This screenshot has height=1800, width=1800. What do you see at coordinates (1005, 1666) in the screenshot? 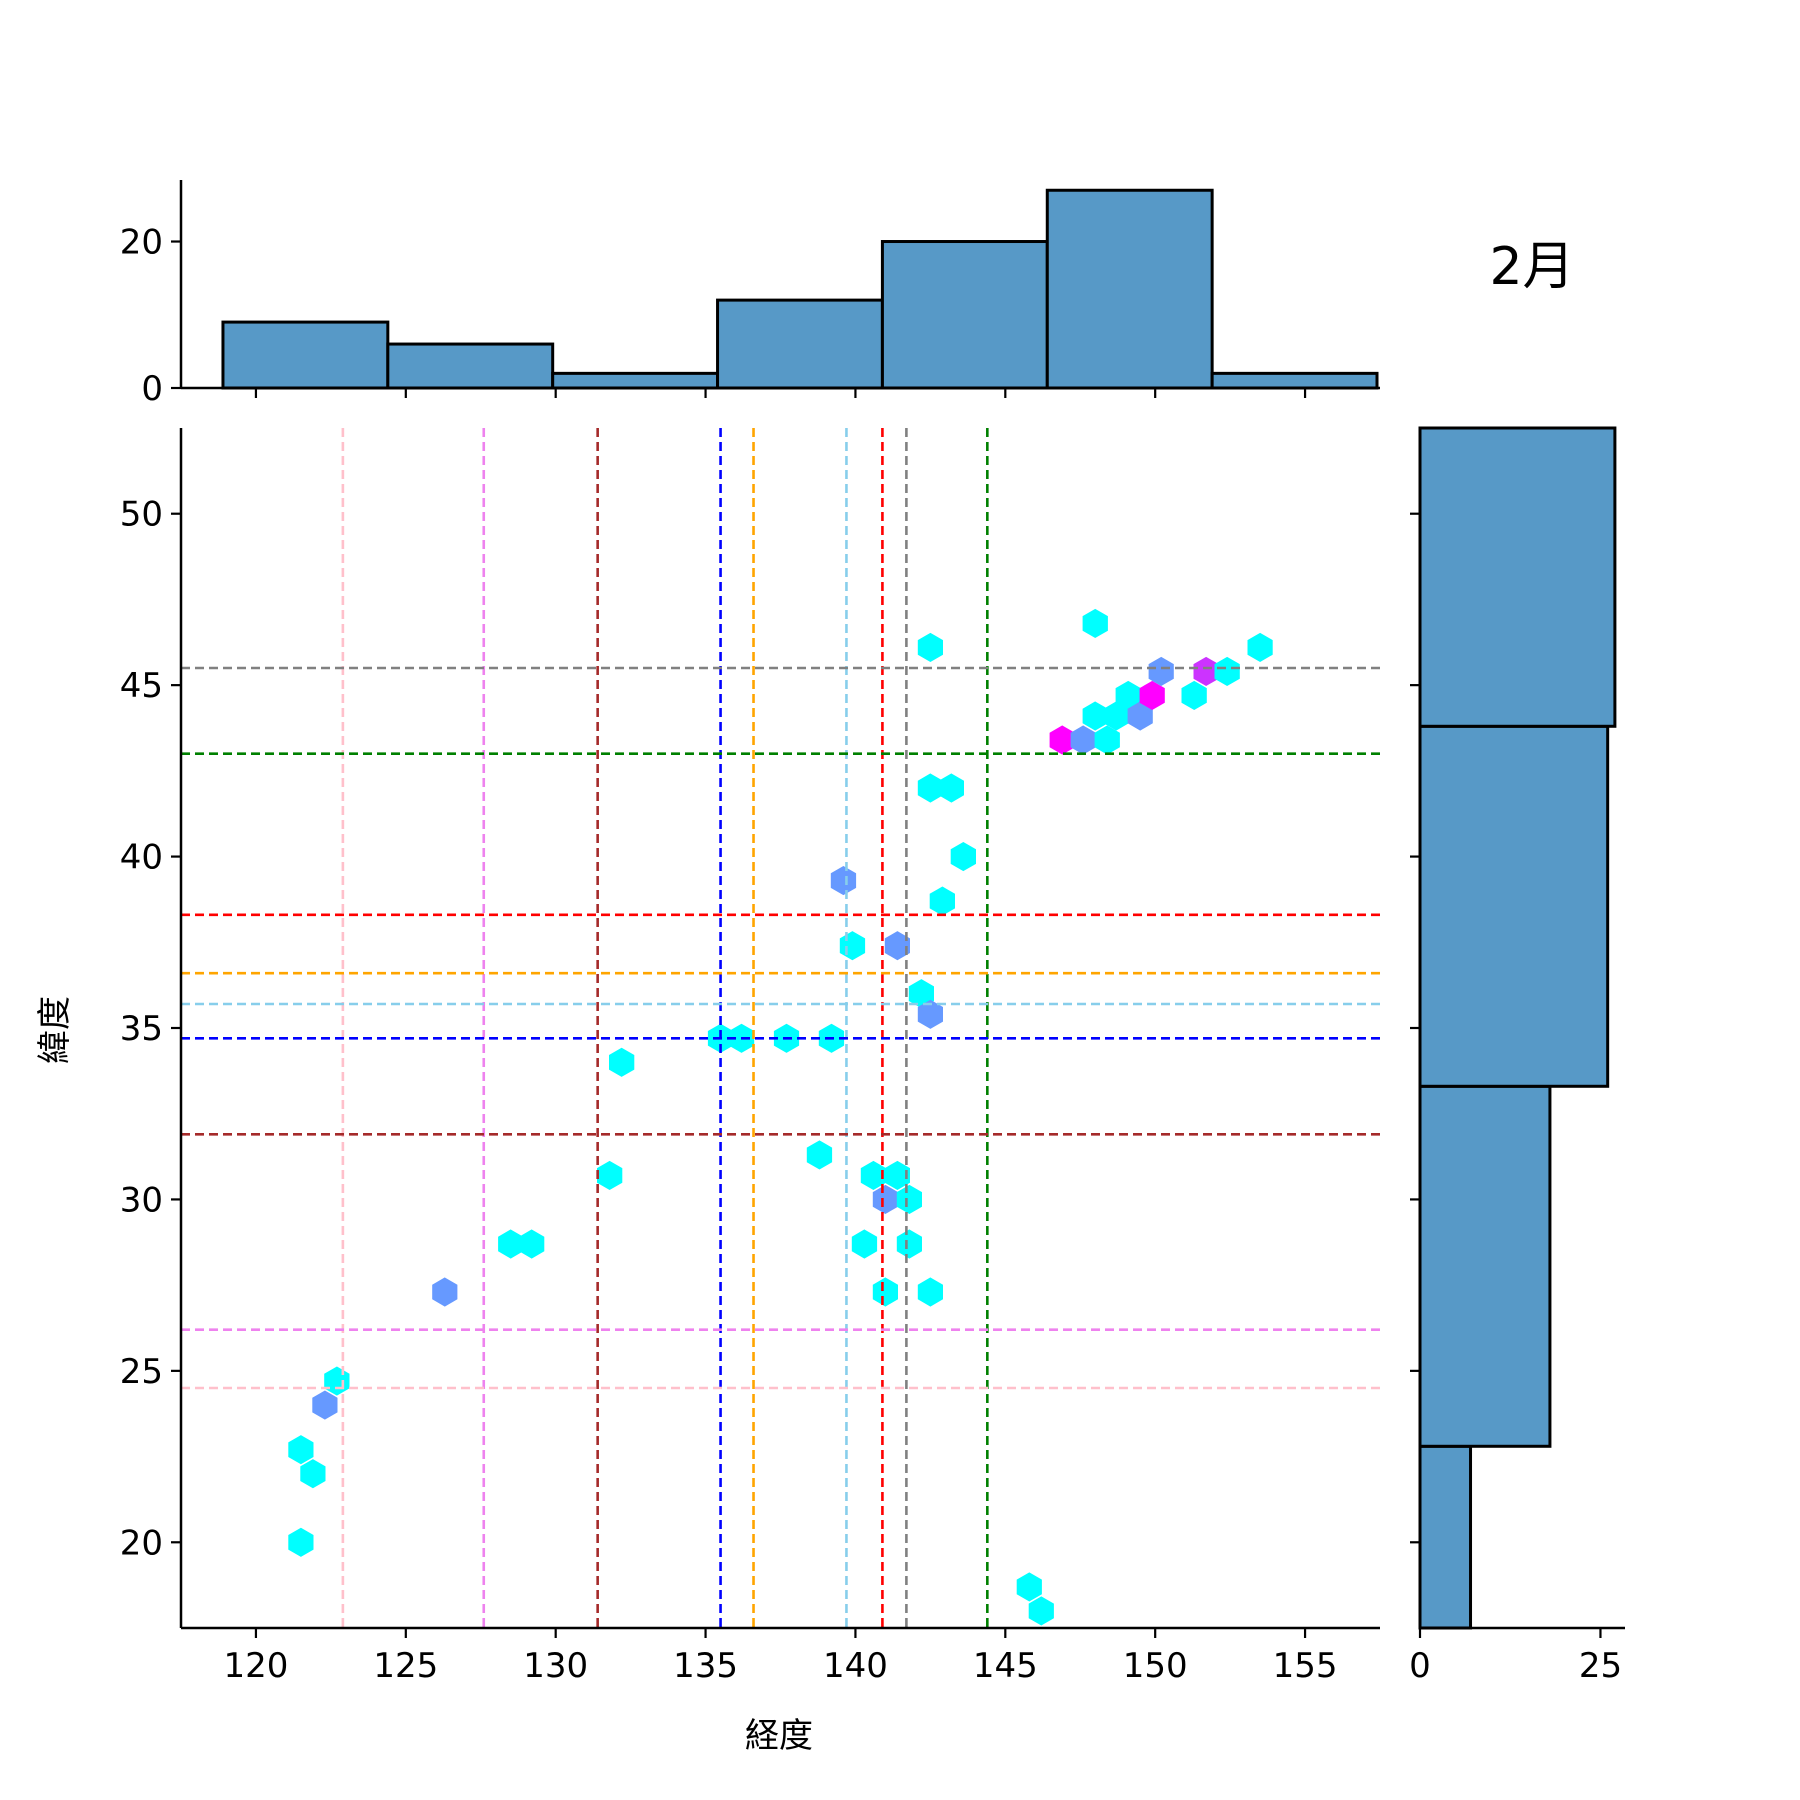
I see `x-tick-label: 145` at bounding box center [1005, 1666].